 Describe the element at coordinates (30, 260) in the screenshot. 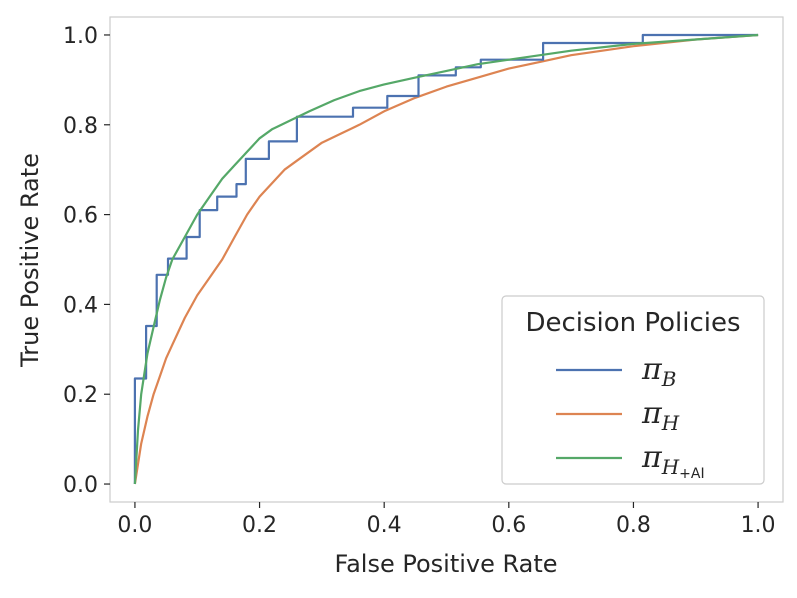

I see `y-axis-label: True Positive Rate` at that location.